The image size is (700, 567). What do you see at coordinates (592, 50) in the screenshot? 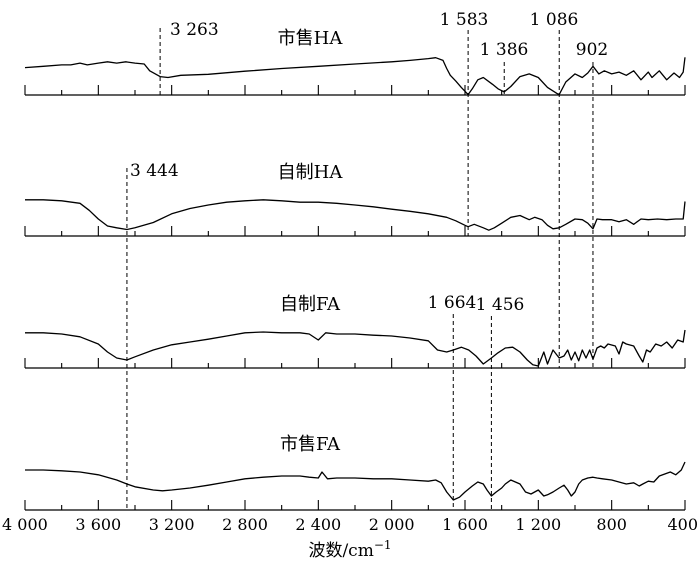
I see `peak-label: 902` at bounding box center [592, 50].